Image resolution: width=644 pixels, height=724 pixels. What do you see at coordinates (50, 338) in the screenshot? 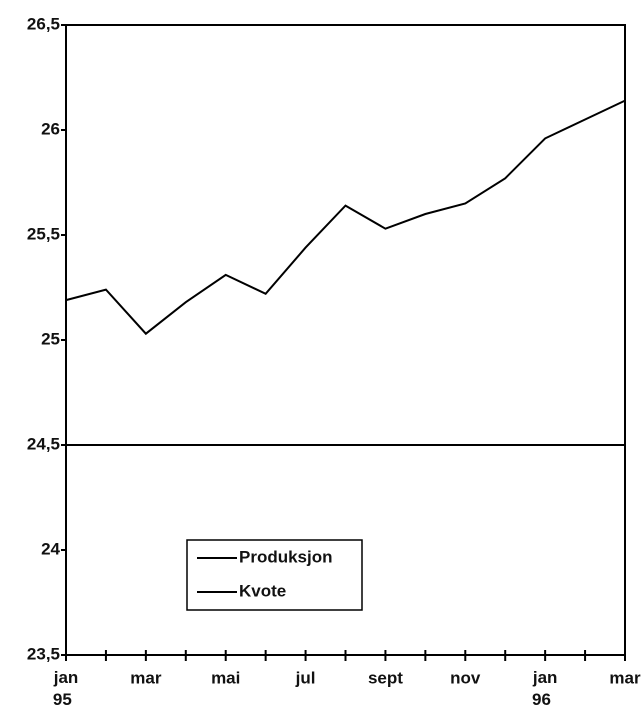
I see `y-tick-label: 25` at bounding box center [50, 338].